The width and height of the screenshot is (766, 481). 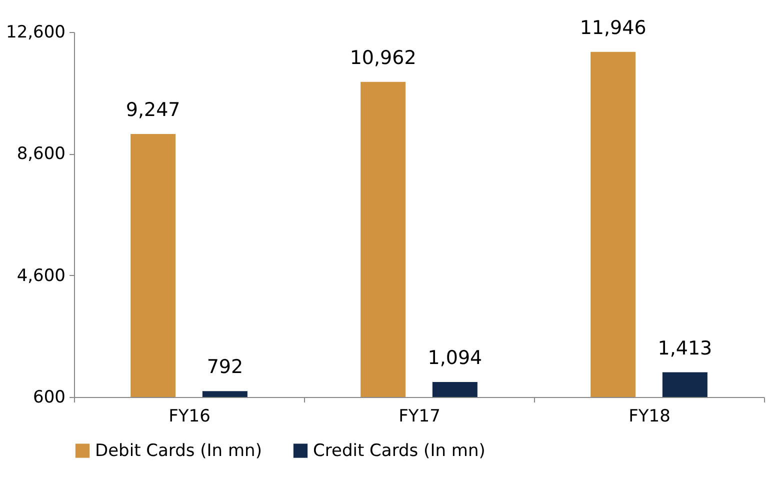 What do you see at coordinates (455, 357) in the screenshot?
I see `data-label: 1,094` at bounding box center [455, 357].